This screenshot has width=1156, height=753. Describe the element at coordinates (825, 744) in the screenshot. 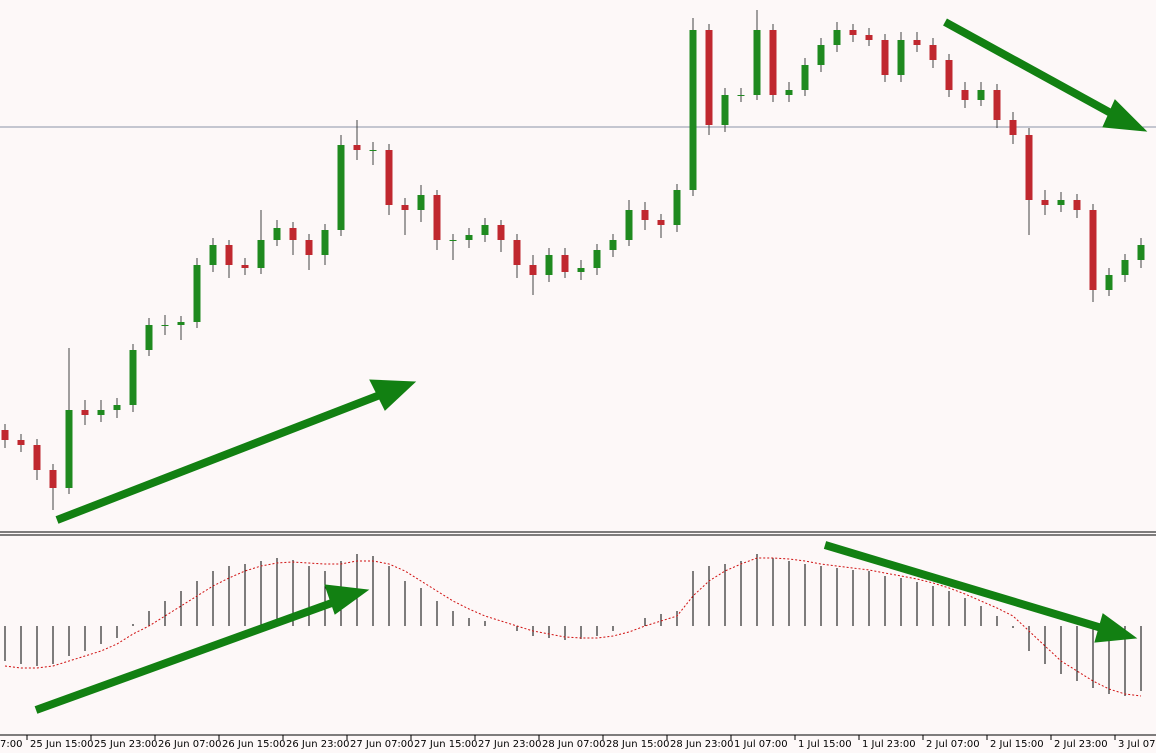

I see `x-tick-label: 1 Jul 15:00` at that location.